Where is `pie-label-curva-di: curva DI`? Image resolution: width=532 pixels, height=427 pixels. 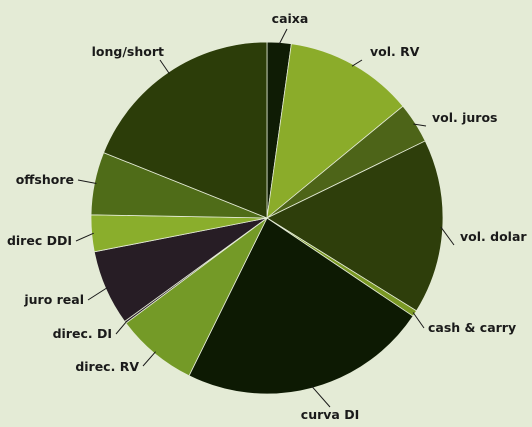
pie-label-curva-di: curva DI is located at coordinates (330, 414).